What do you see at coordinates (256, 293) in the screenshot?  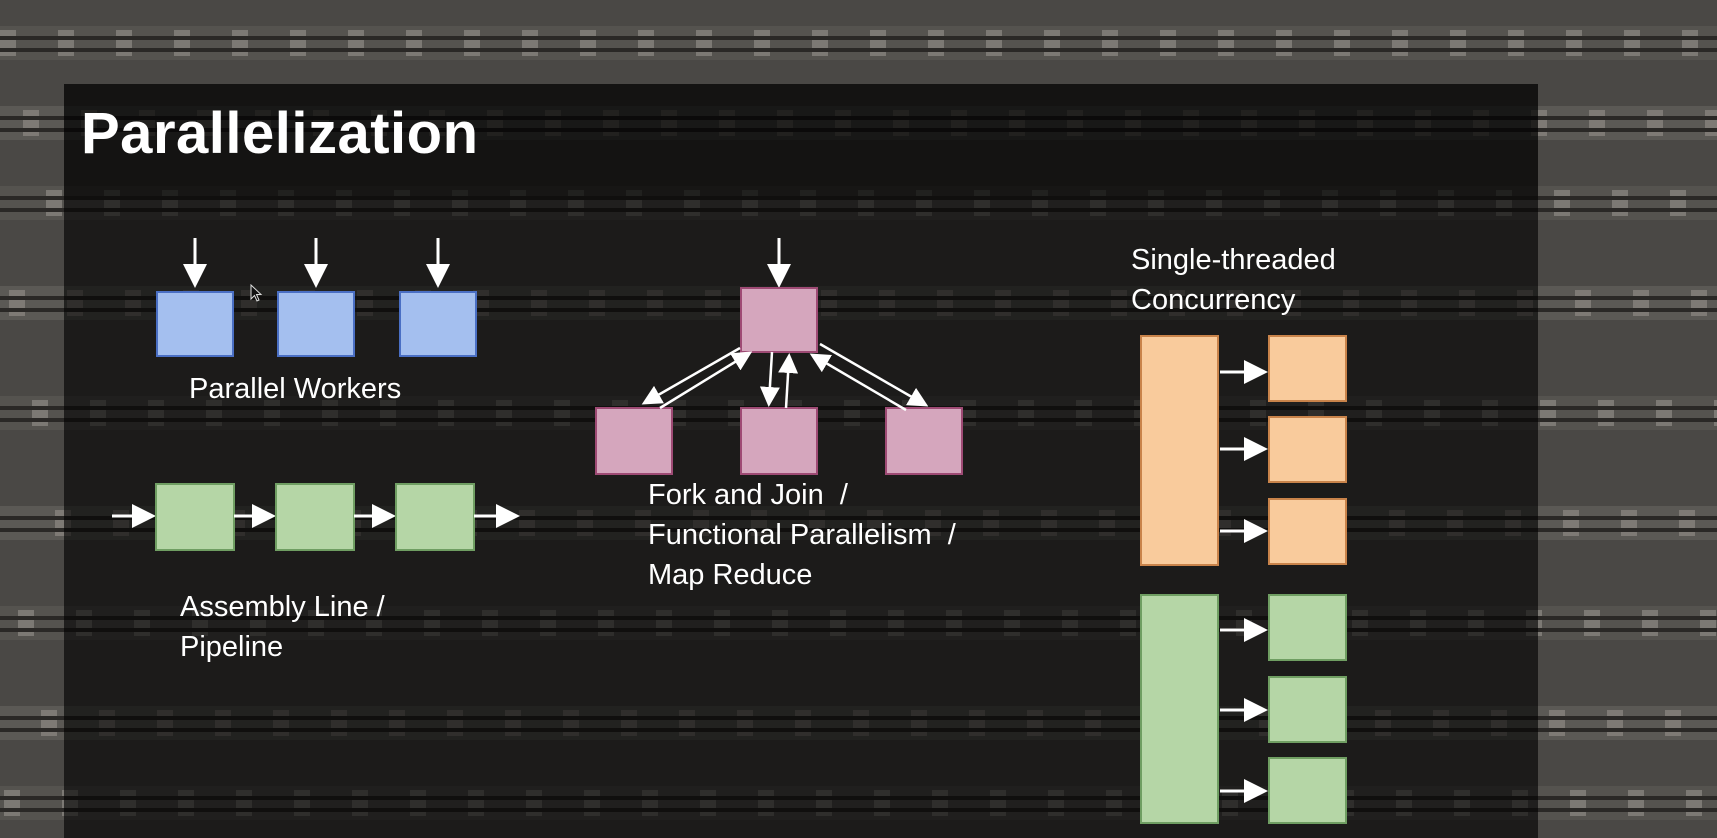 I see `mouse-cursor-icon` at bounding box center [256, 293].